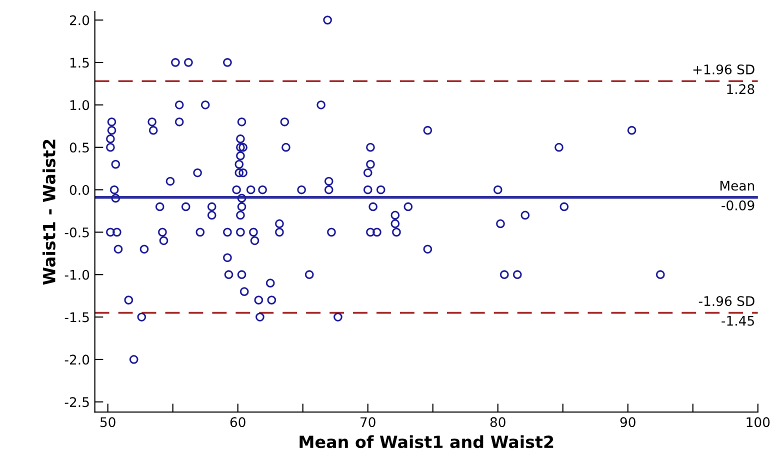 Image resolution: width=771 pixels, height=463 pixels. Describe the element at coordinates (738, 321) in the screenshot. I see `annotation: -1.45` at that location.